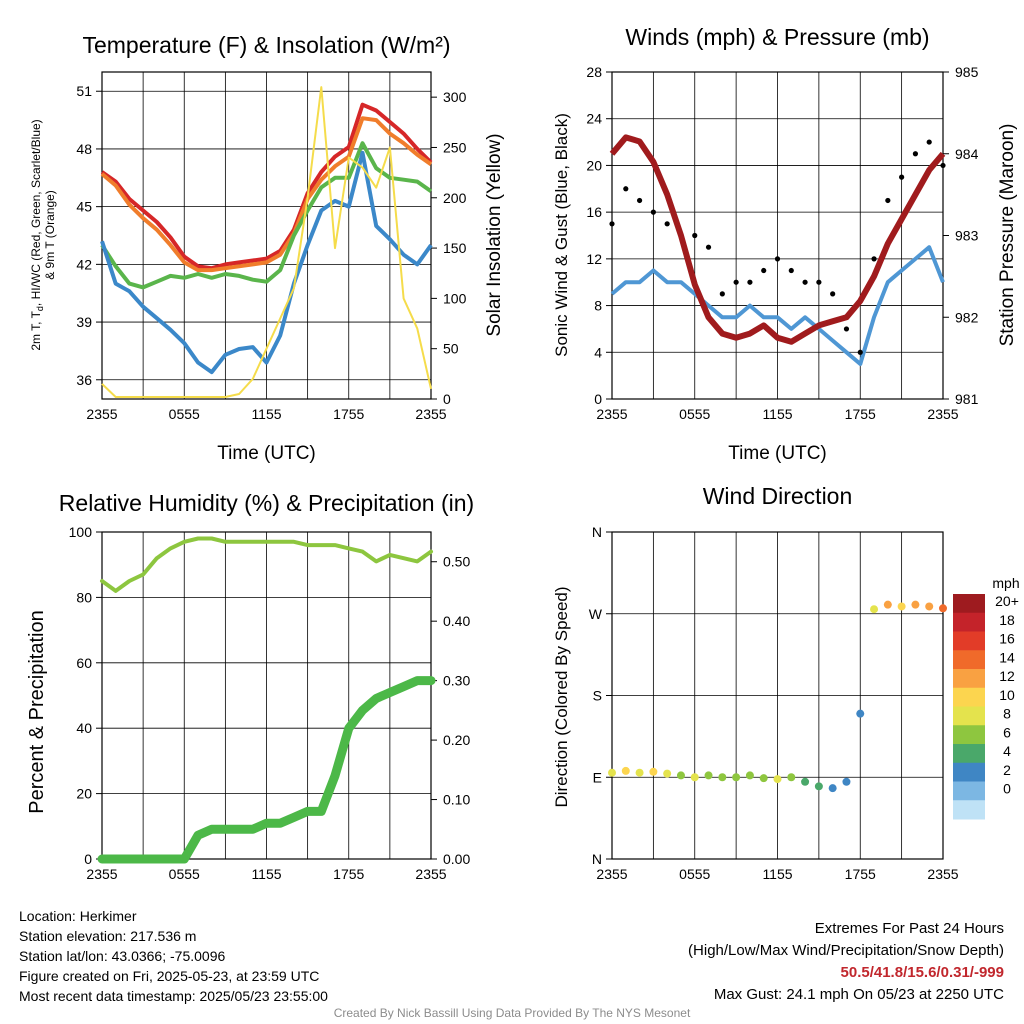  What do you see at coordinates (594, 119) in the screenshot?
I see `y-tick-label: 24` at bounding box center [594, 119].